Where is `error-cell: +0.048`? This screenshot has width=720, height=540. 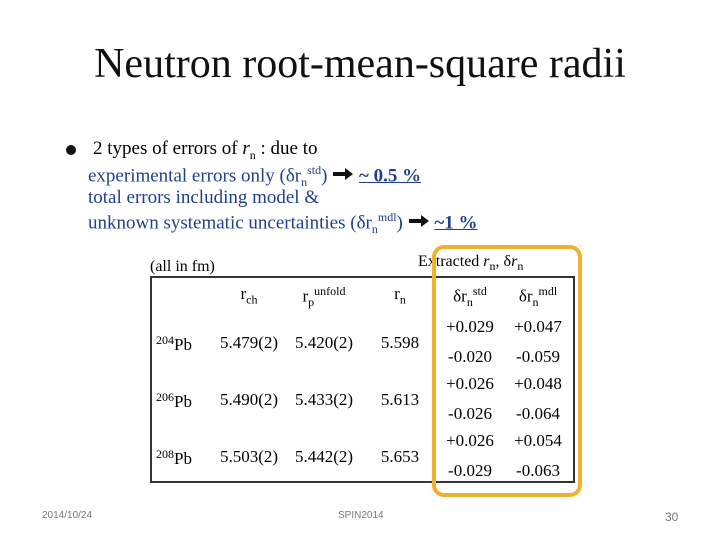 error-cell: +0.048 is located at coordinates (538, 383).